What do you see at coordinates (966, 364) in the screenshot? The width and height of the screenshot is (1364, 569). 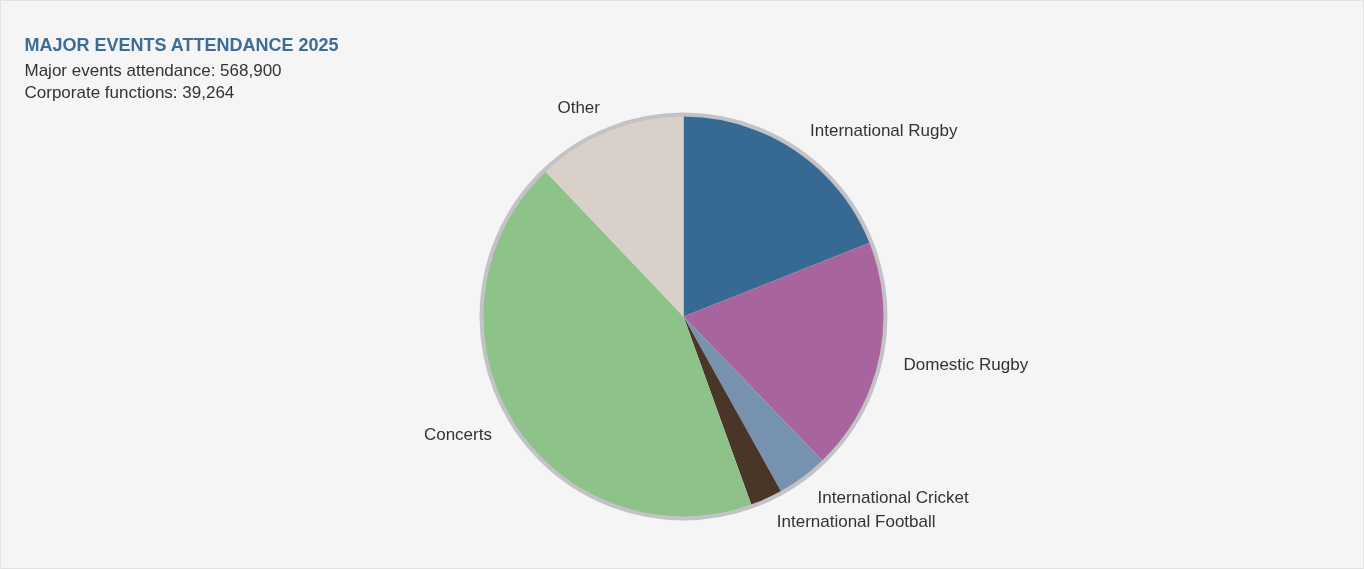 I see `slice-label: Domestic Rugby` at bounding box center [966, 364].